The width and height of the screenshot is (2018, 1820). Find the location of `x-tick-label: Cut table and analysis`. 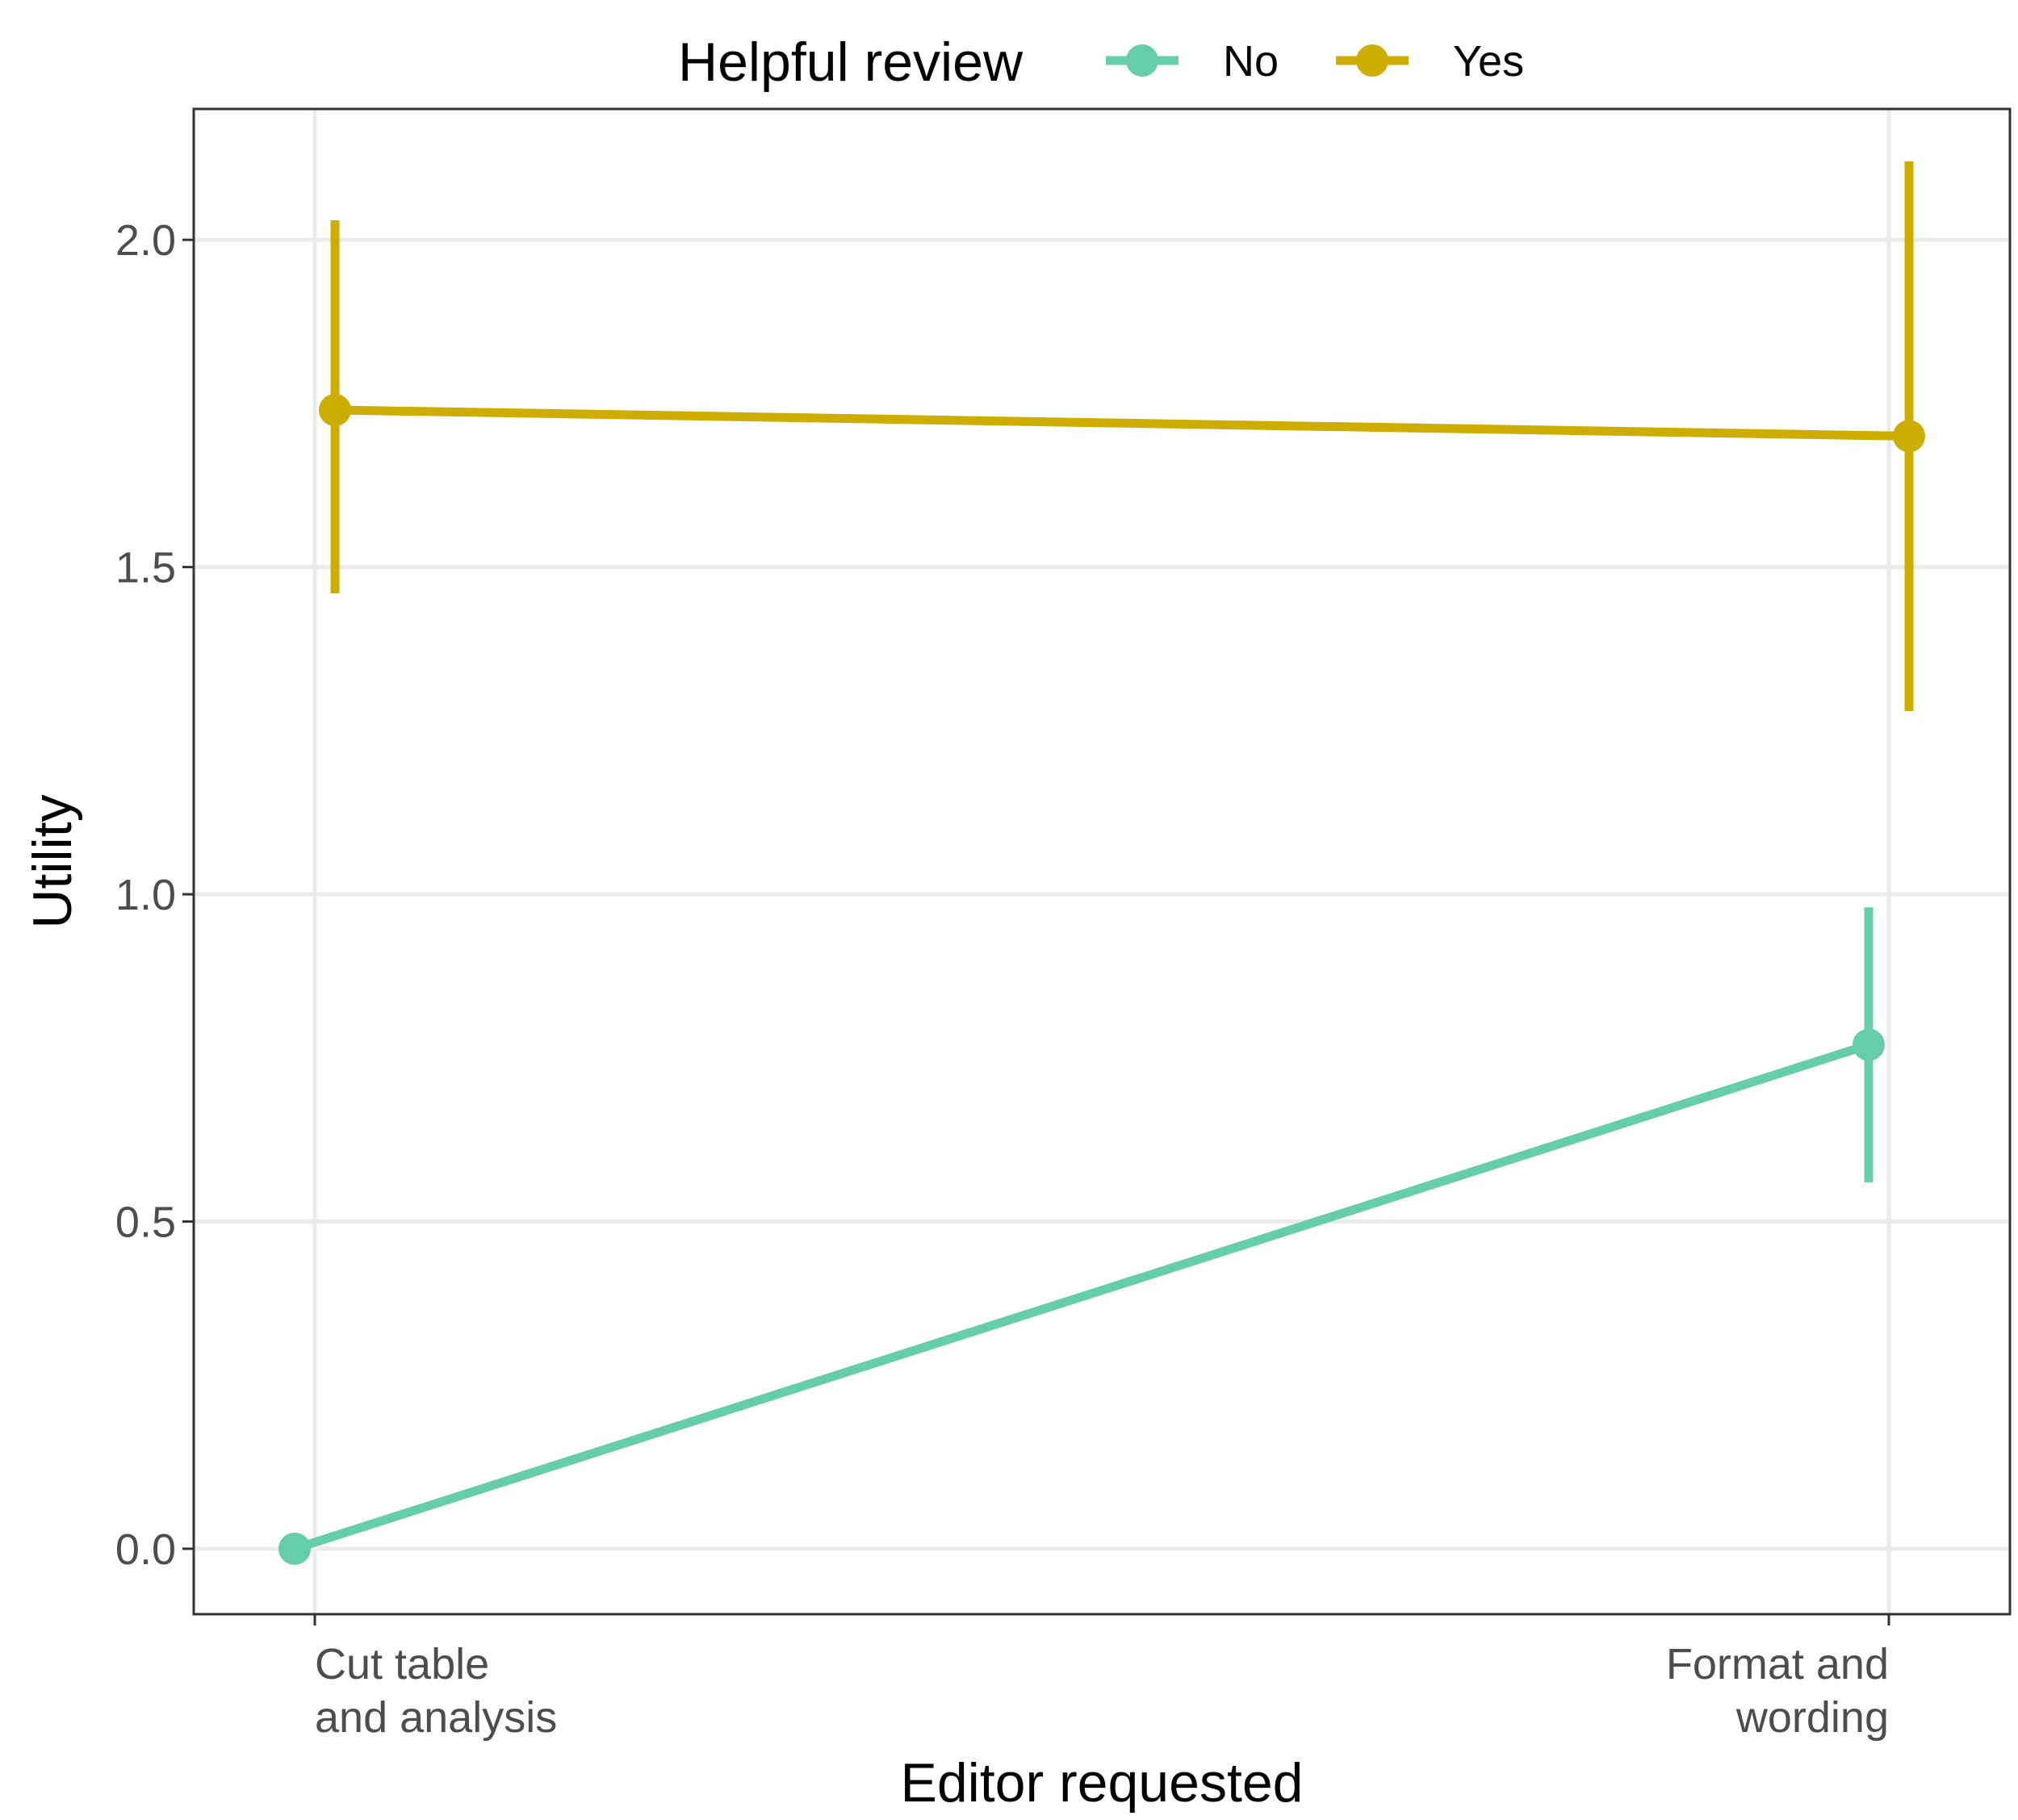

x-tick-label: Cut table and analysis is located at coordinates (436, 1691).